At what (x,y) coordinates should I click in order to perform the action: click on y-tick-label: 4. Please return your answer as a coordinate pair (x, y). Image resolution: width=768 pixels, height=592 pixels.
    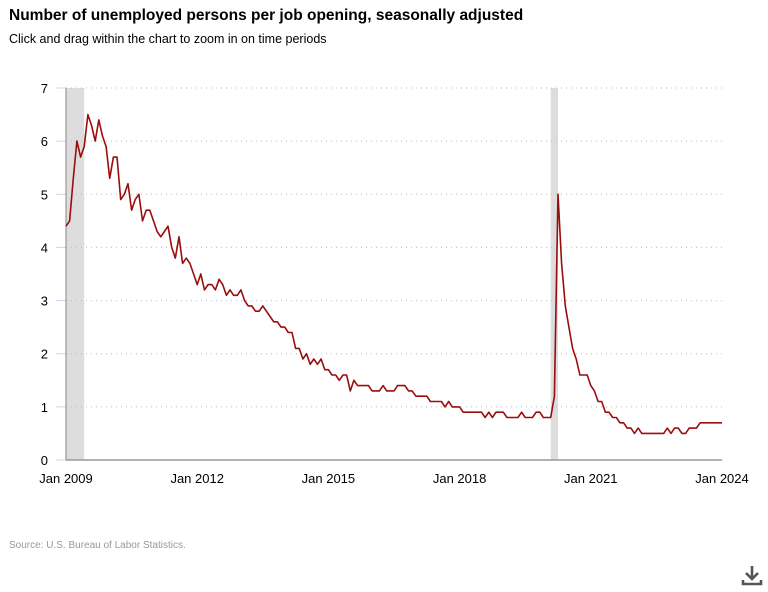
    Looking at the image, I should click on (44, 247).